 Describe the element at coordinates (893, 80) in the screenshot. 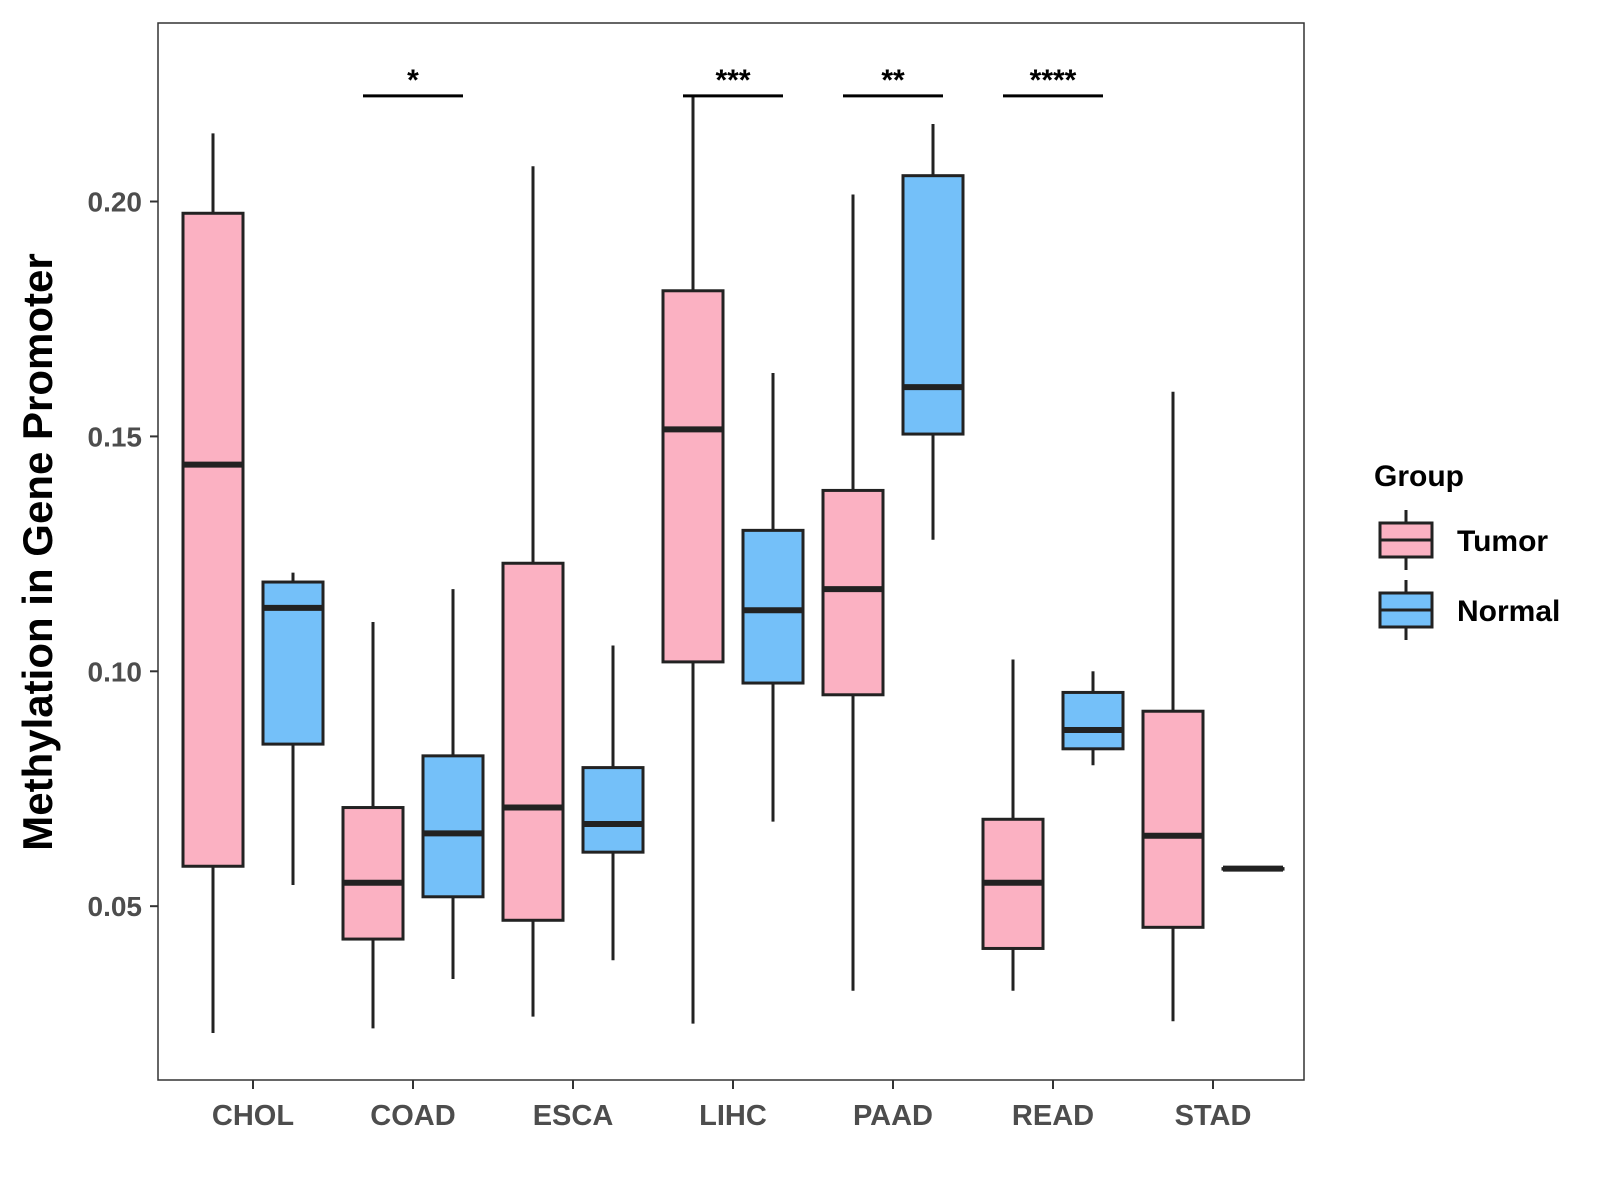

I see `significance-label-paad: **` at that location.